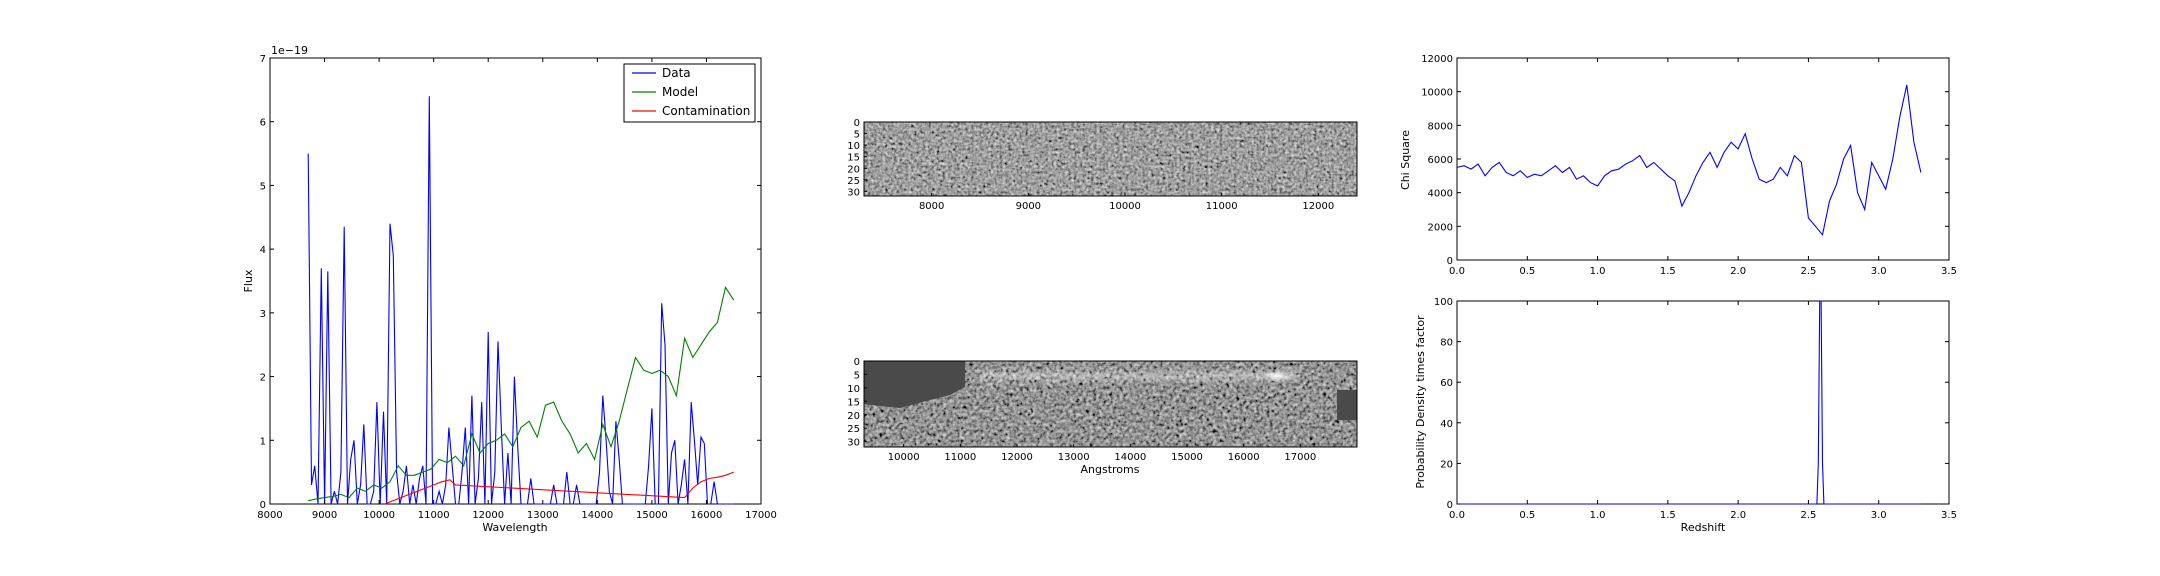 This screenshot has width=2160, height=576. What do you see at coordinates (931, 206) in the screenshot?
I see `image-1-xtick-label: 8000` at bounding box center [931, 206].